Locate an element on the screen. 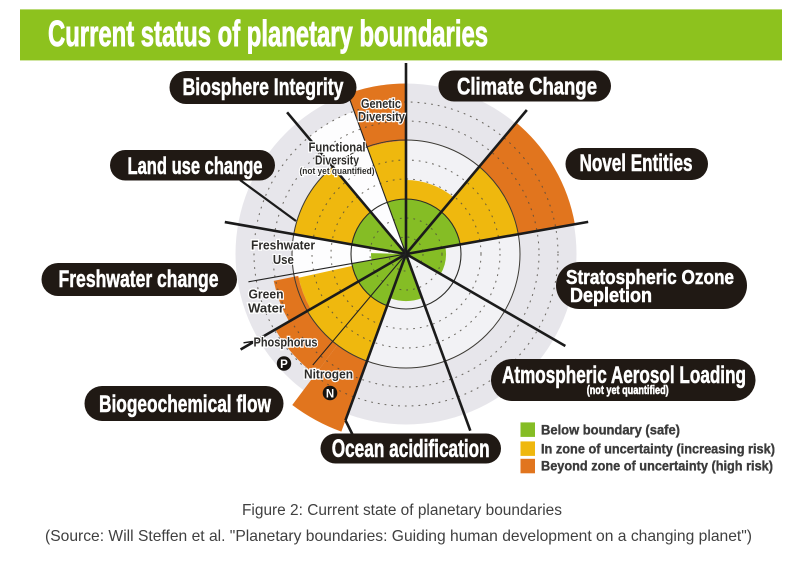 This screenshot has width=800, height=566. svg-text: Stratospheric Ozone is located at coordinates (650, 278).